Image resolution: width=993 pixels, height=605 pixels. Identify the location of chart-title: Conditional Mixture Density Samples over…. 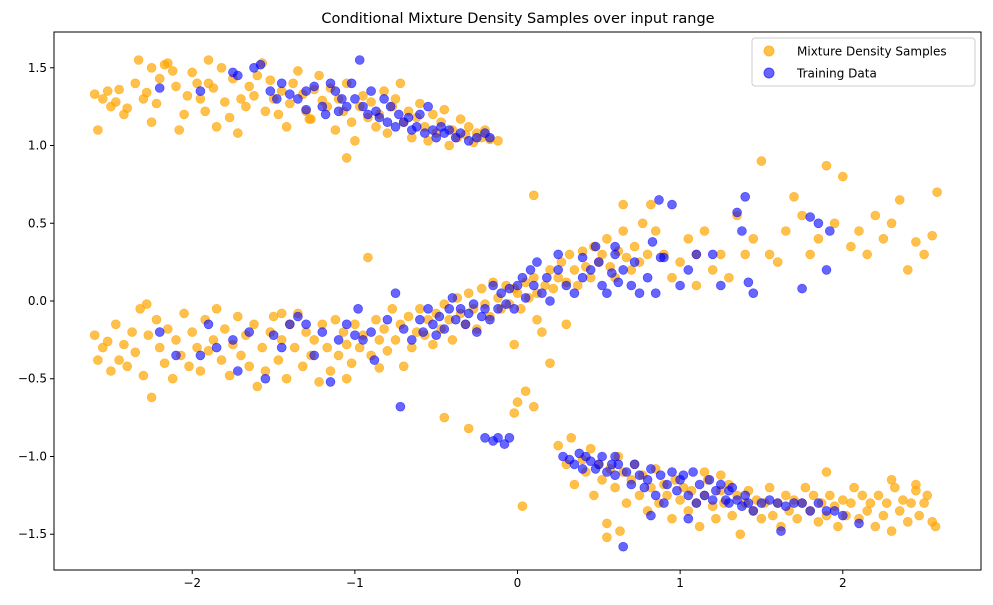
(517, 19).